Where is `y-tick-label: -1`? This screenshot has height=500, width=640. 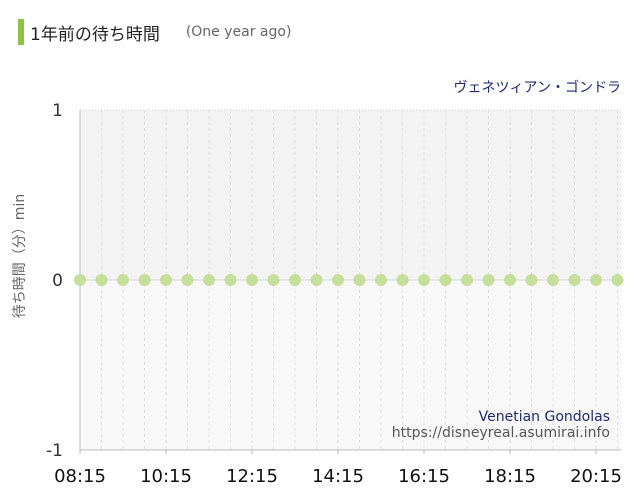 y-tick-label: -1 is located at coordinates (54, 451).